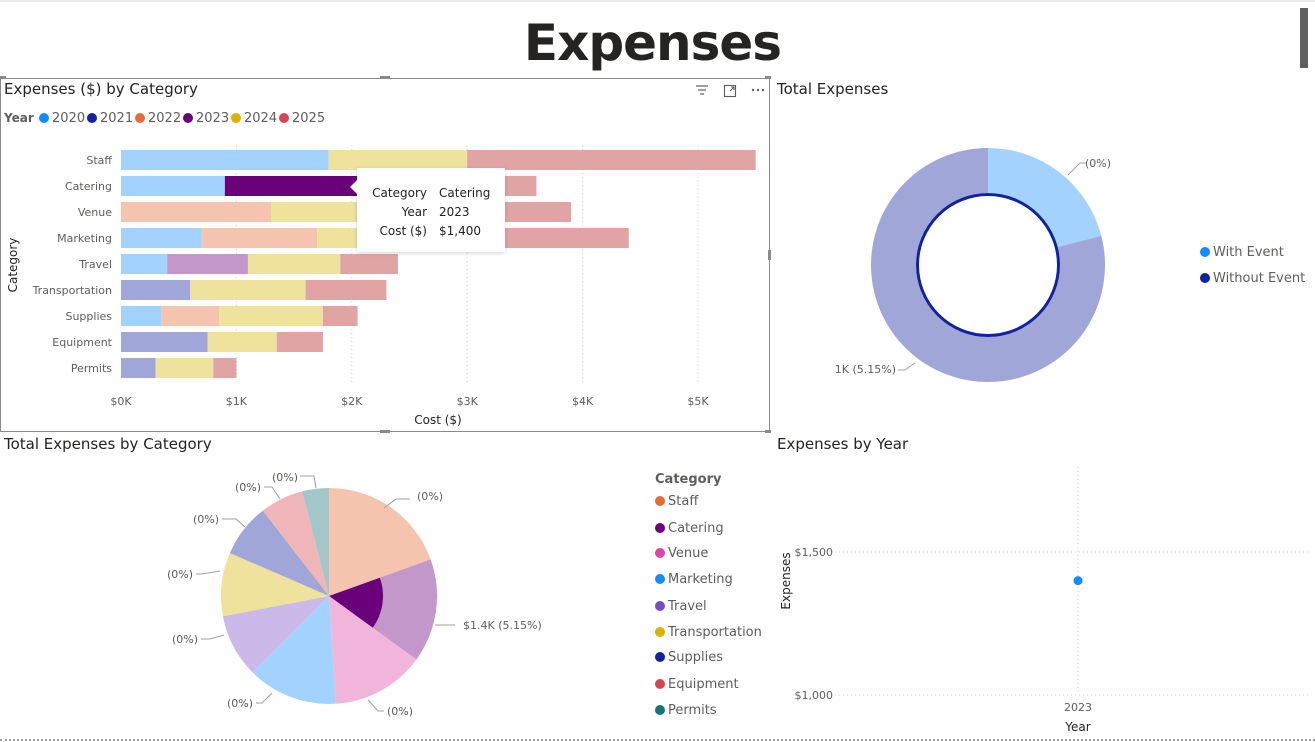  What do you see at coordinates (687, 606) in the screenshot?
I see `legend-label: Travel` at bounding box center [687, 606].